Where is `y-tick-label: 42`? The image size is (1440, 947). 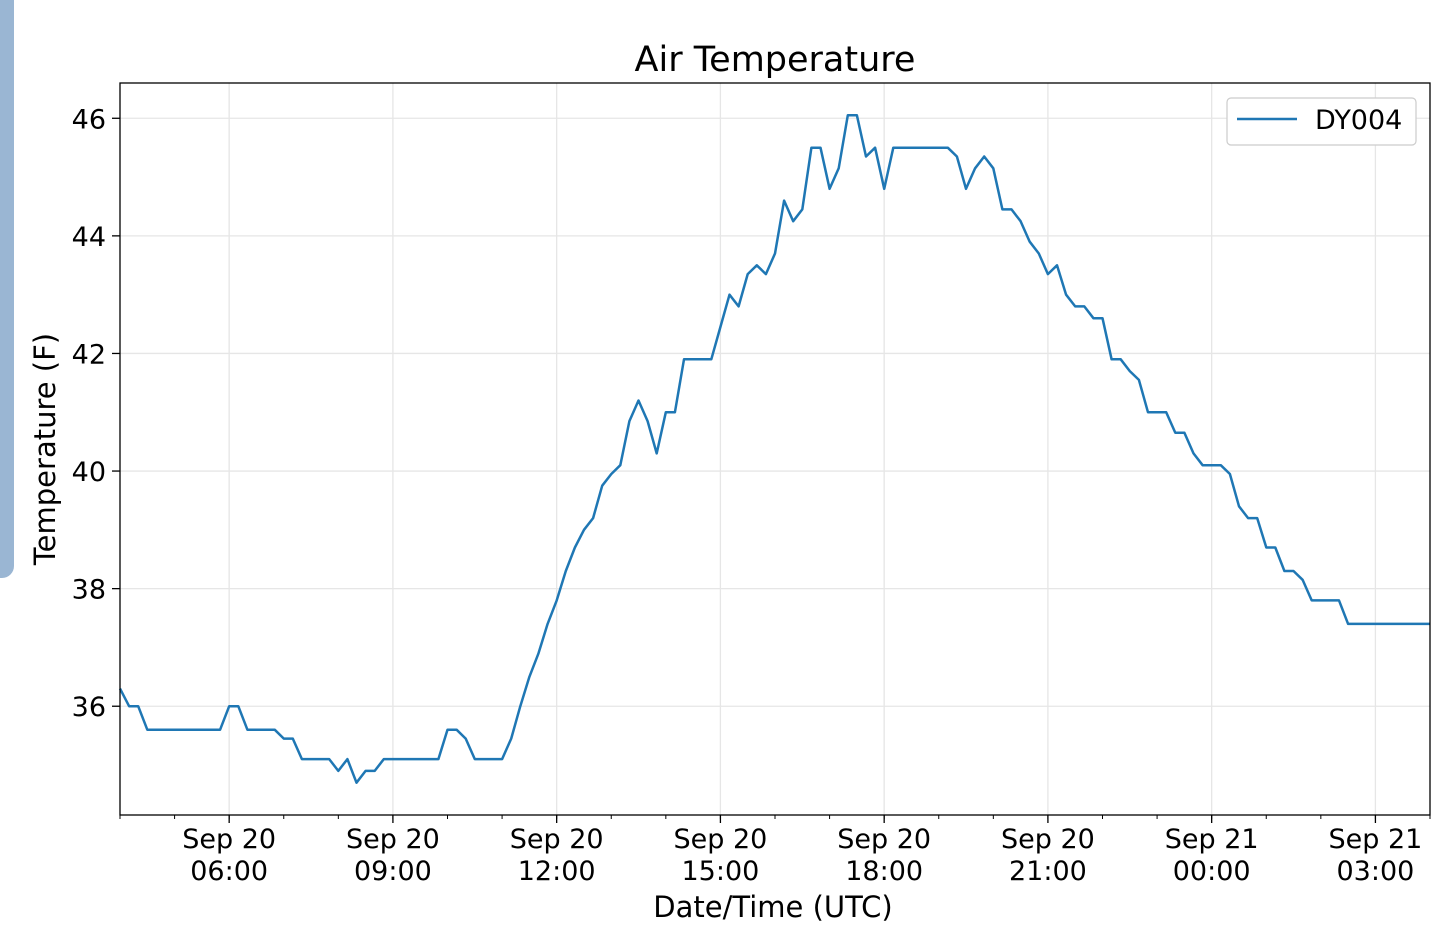
y-tick-label: 42 is located at coordinates (89, 354).